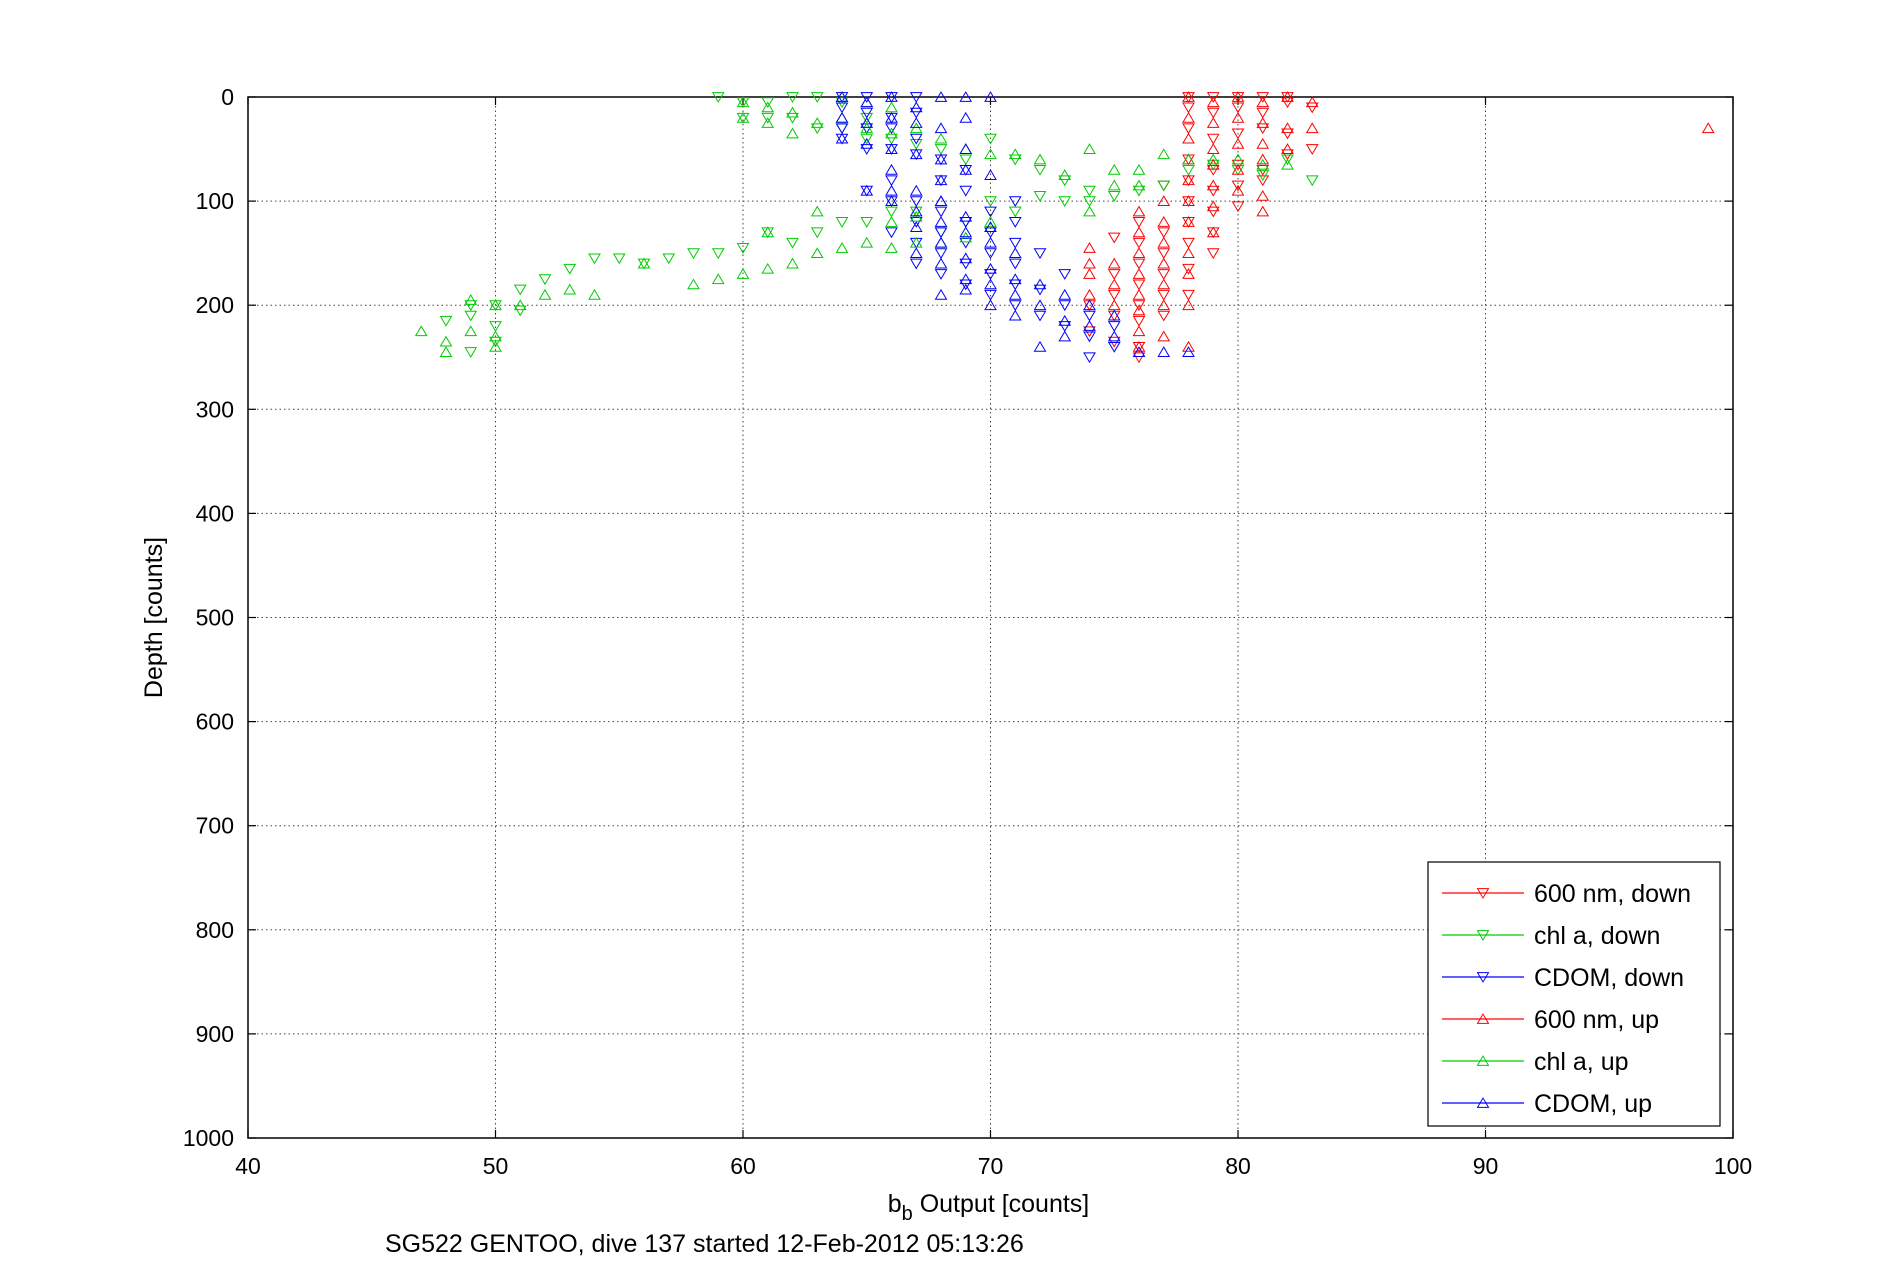 Image resolution: width=1891 pixels, height=1262 pixels. What do you see at coordinates (208, 1138) in the screenshot?
I see `y-tick-label: 1000` at bounding box center [208, 1138].